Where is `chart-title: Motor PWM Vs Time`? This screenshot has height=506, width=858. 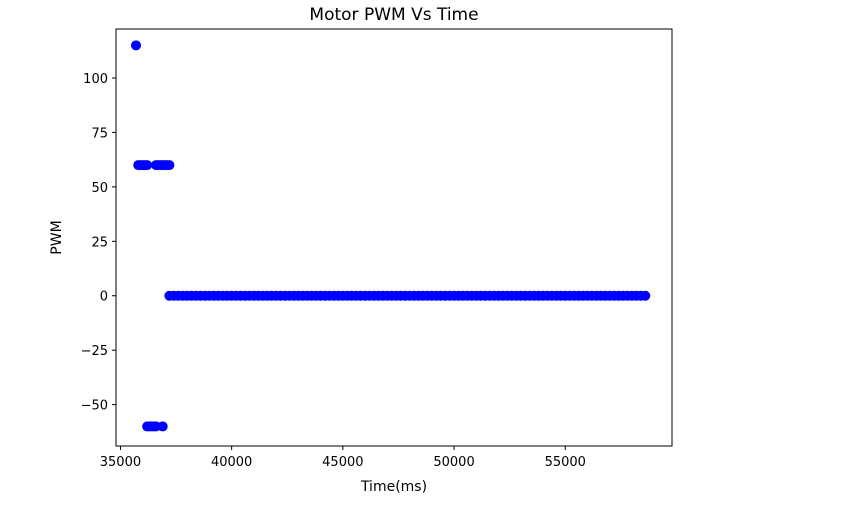
chart-title: Motor PWM Vs Time is located at coordinates (393, 15).